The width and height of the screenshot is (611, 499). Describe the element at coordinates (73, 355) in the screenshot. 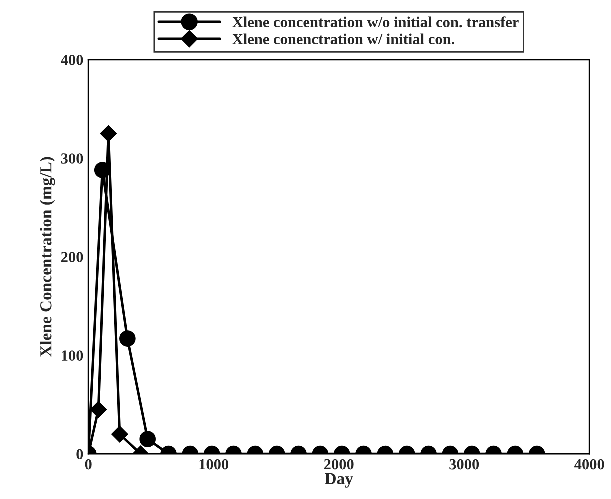

I see `y-tick-label: 100` at that location.